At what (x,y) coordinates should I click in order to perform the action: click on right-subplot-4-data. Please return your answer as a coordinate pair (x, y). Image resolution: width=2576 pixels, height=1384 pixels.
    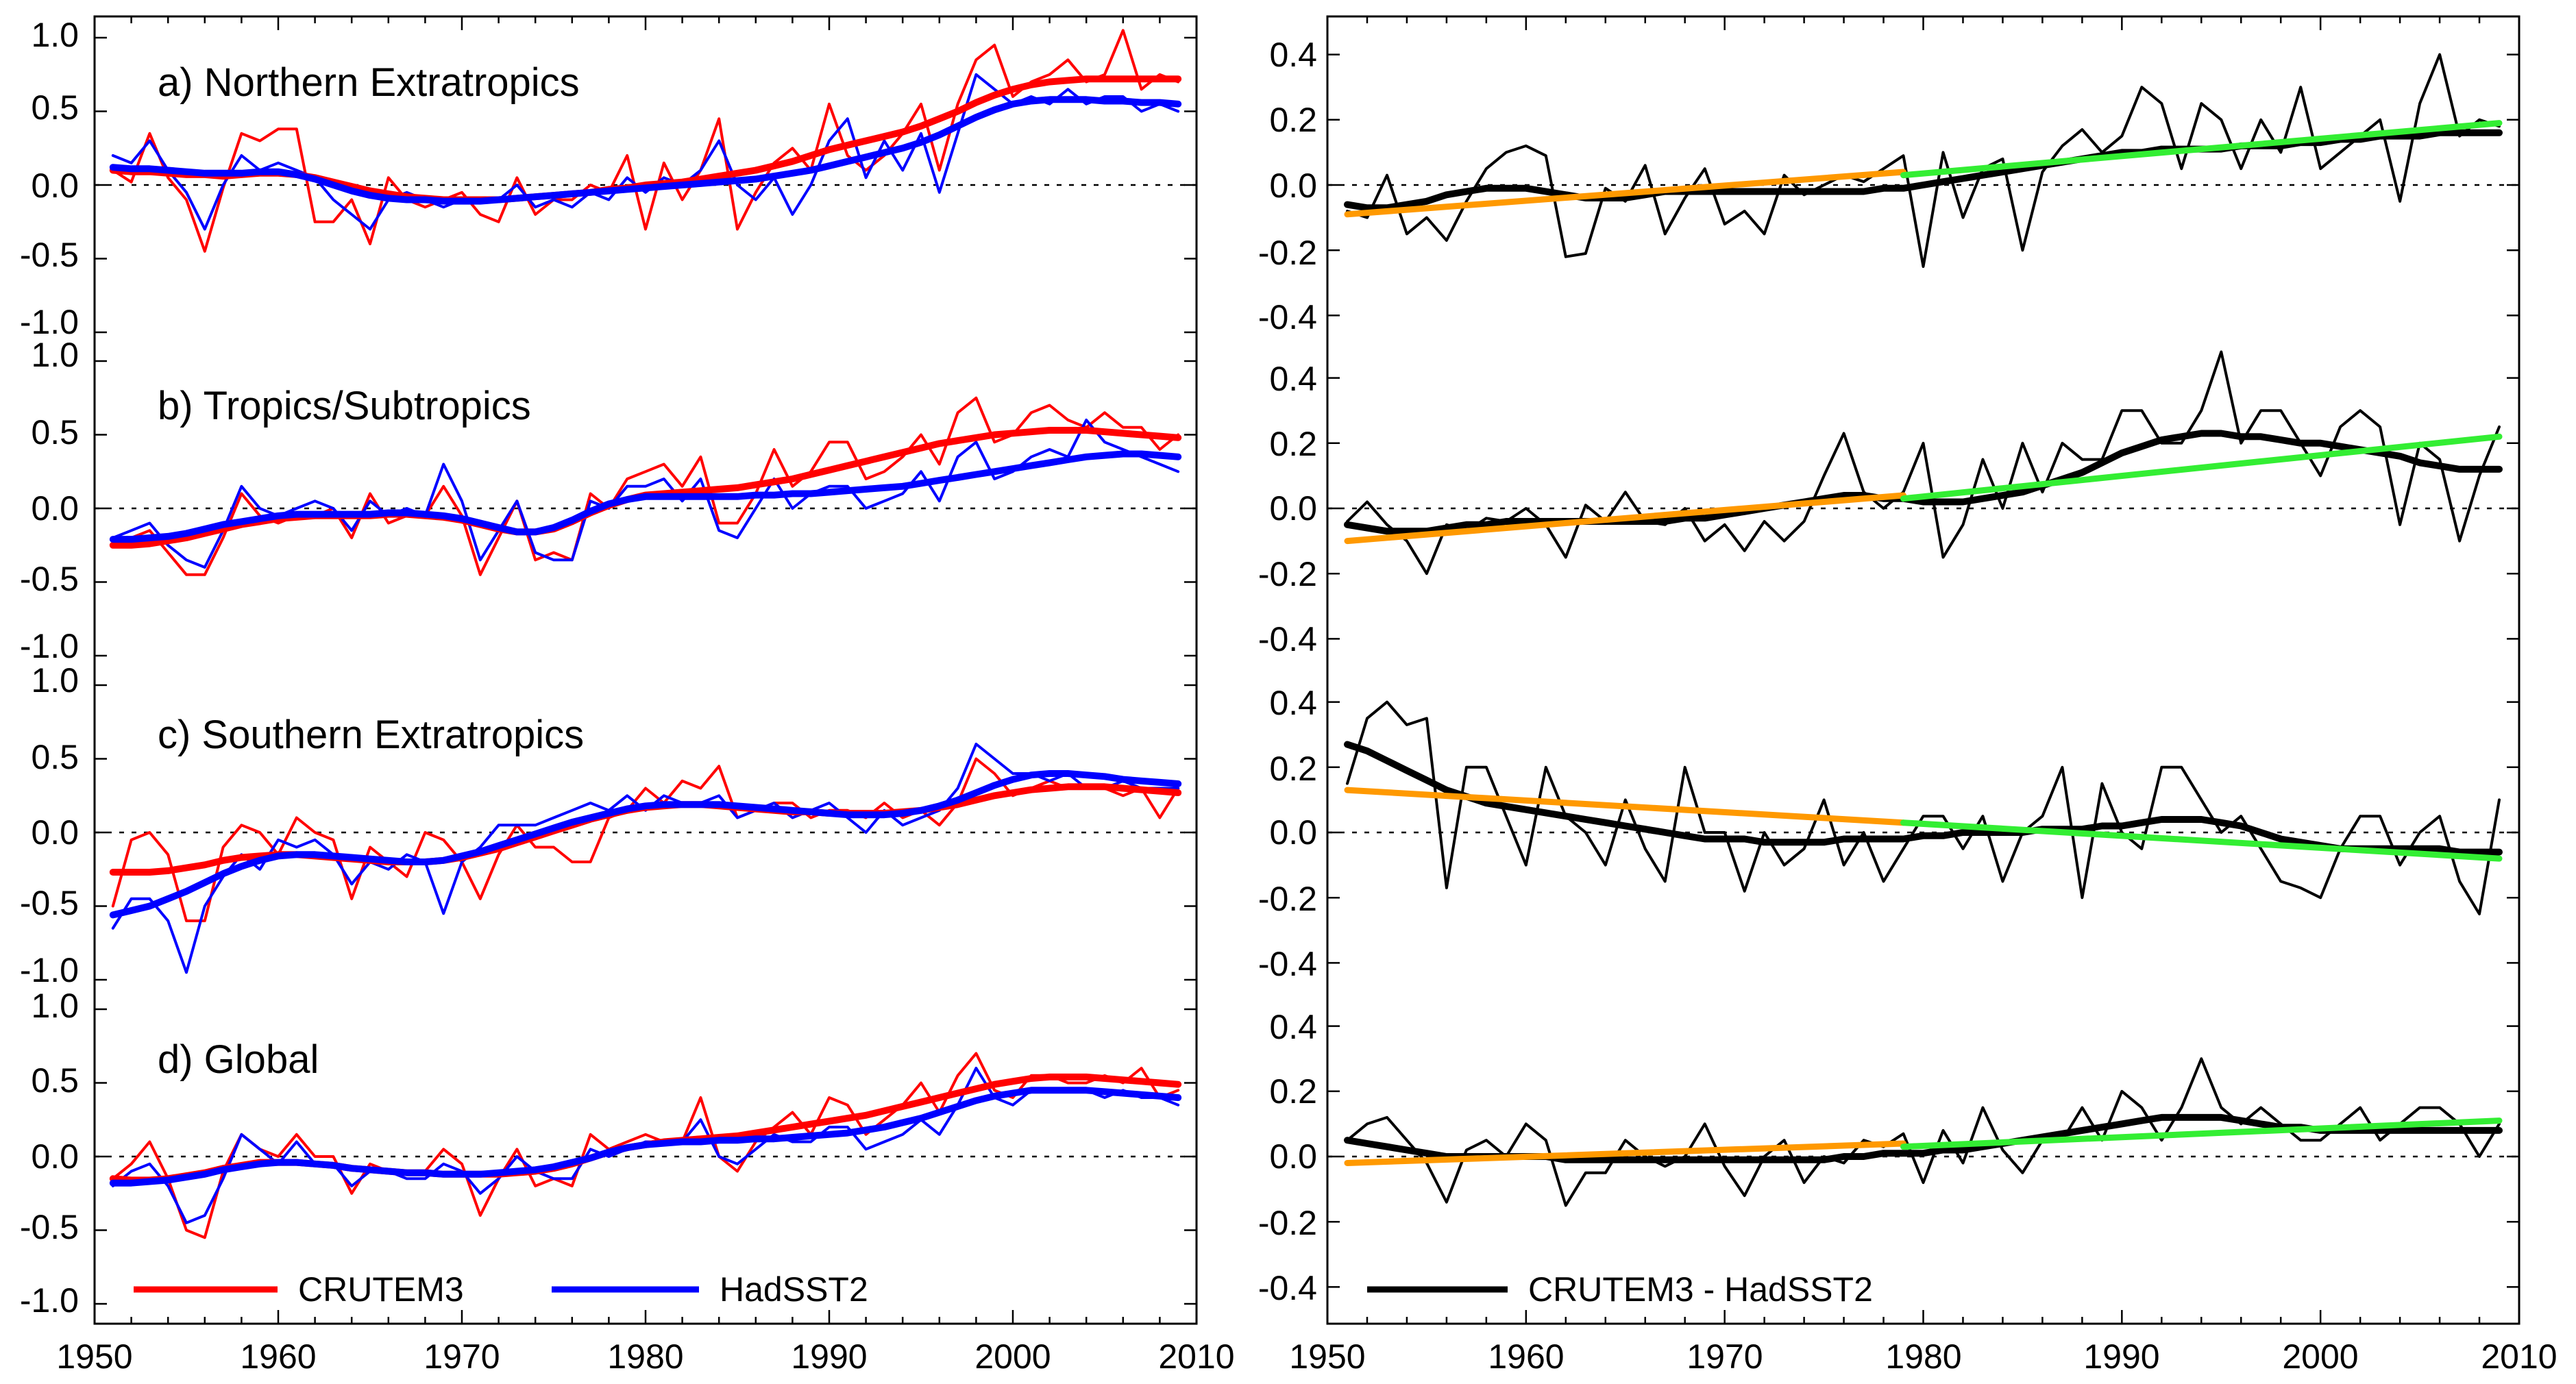
    Looking at the image, I should click on (1923, 1157).